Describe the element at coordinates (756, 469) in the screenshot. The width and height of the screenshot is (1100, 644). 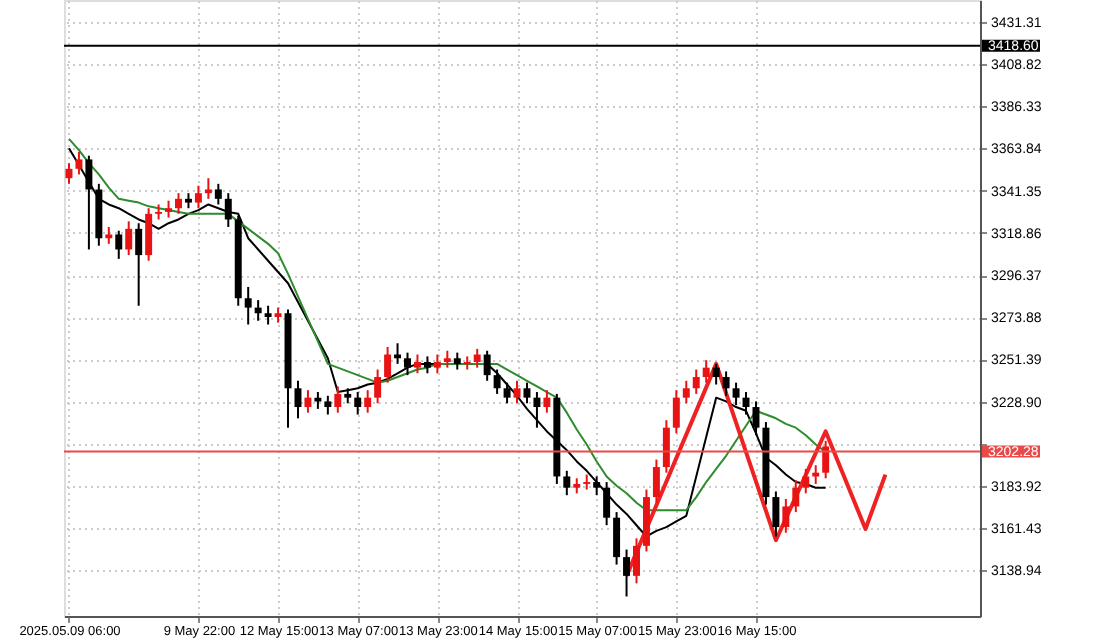
I see `line-series` at that location.